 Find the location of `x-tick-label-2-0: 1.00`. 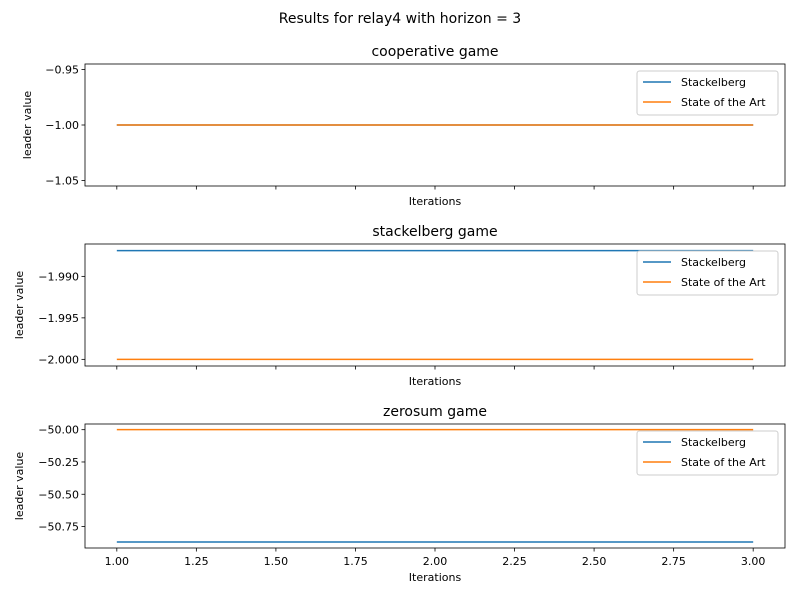

x-tick-label-2-0: 1.00 is located at coordinates (117, 561).